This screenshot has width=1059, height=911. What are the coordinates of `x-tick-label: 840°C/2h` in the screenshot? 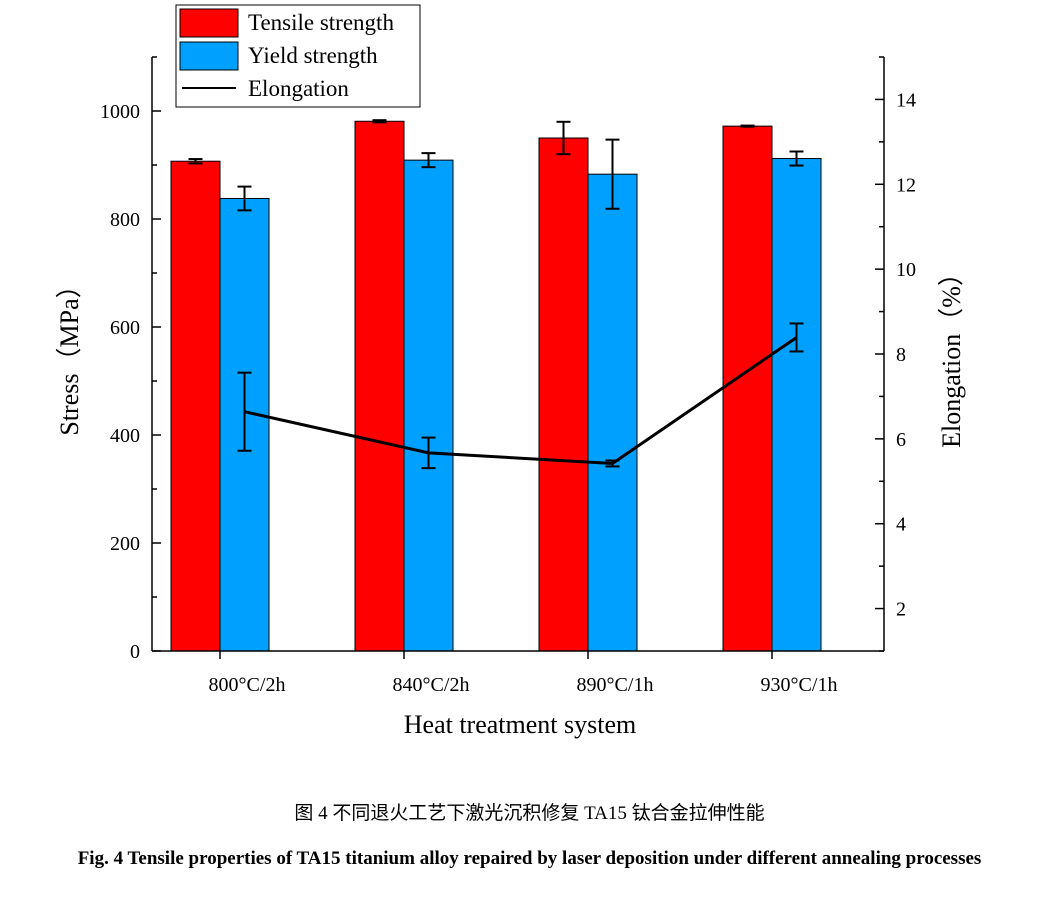 It's located at (431, 685).